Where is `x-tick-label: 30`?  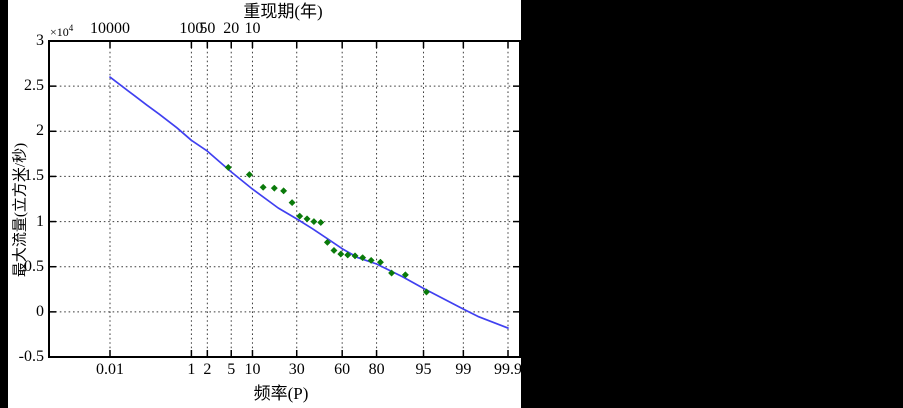
x-tick-label: 30 is located at coordinates (296, 369).